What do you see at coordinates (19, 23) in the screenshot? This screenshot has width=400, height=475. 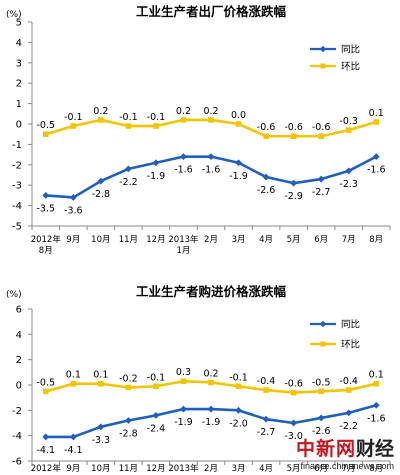 I see `y-tick-label: 5` at bounding box center [19, 23].